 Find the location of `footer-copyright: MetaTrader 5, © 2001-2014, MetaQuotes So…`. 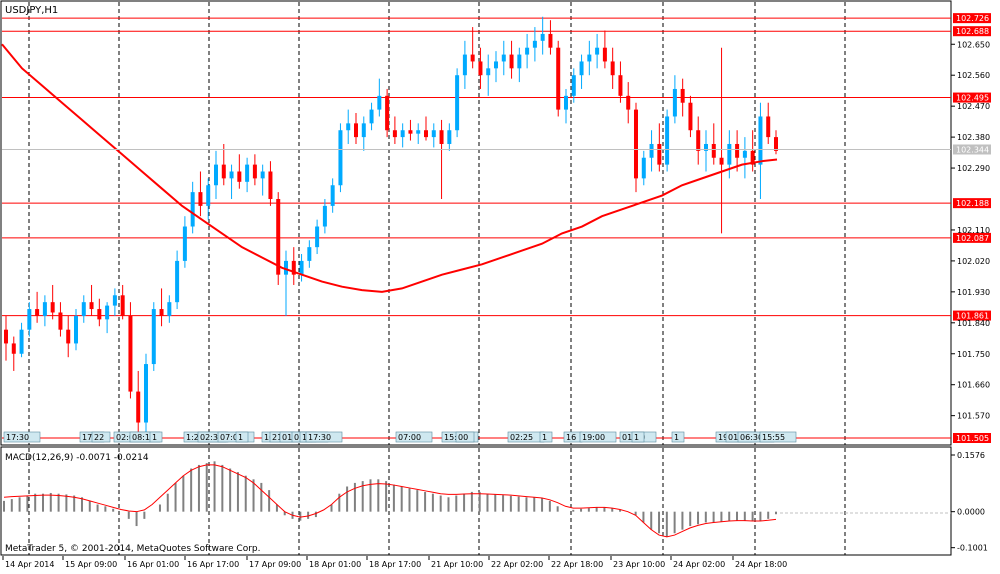

footer-copyright: MetaTrader 5, © 2001-2014, MetaQuotes So… is located at coordinates (133, 549).